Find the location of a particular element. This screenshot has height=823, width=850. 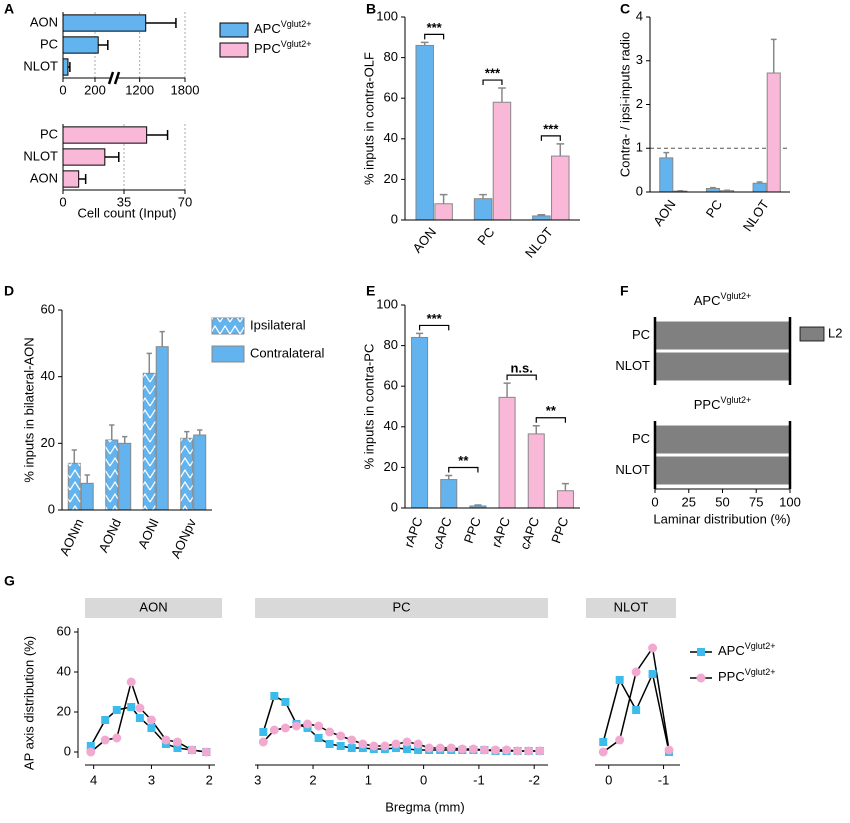

x-tick-label: 100 is located at coordinates (790, 501).